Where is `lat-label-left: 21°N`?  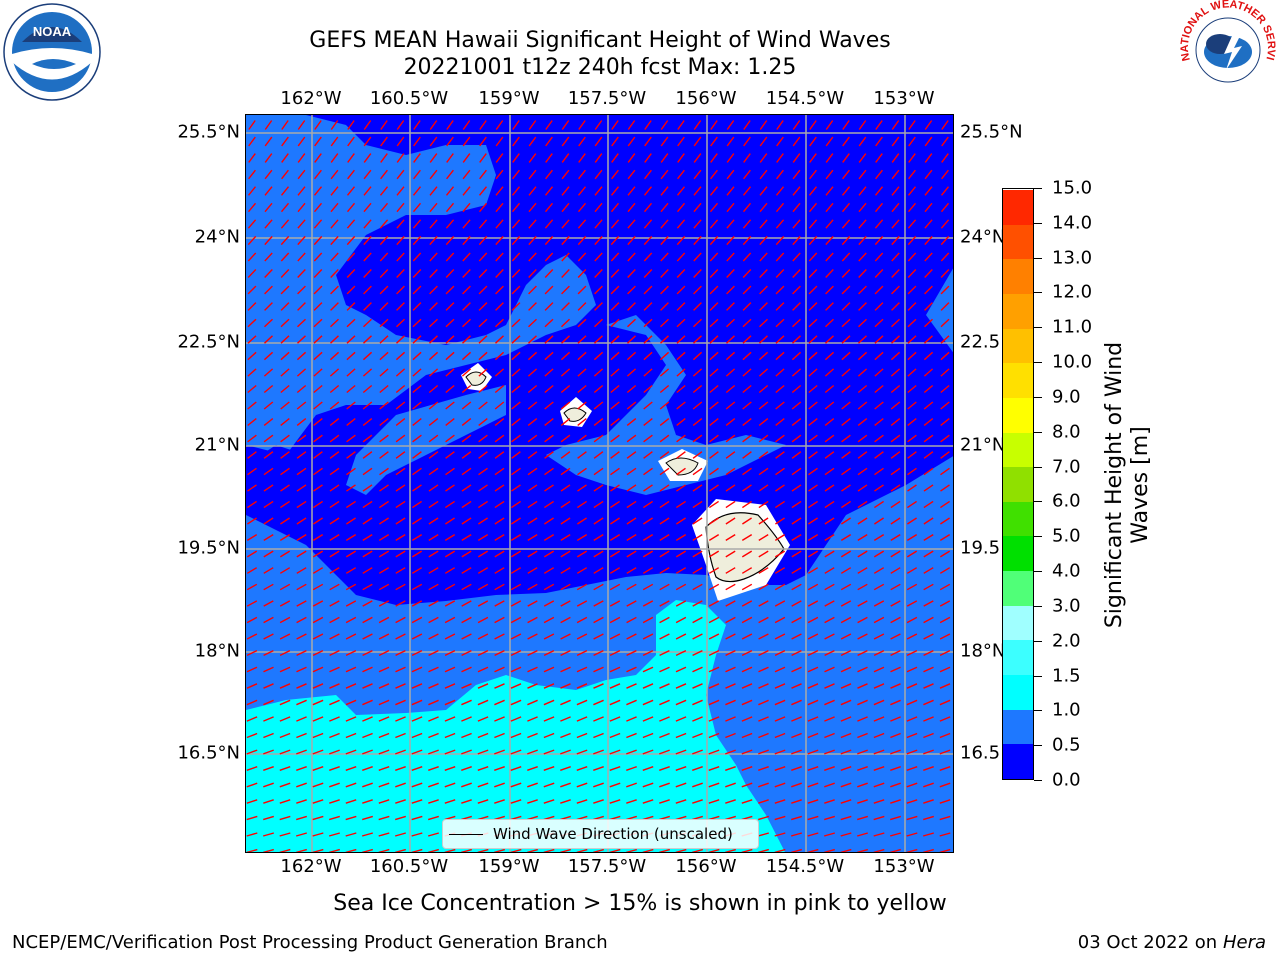
lat-label-left: 21°N is located at coordinates (217, 445).